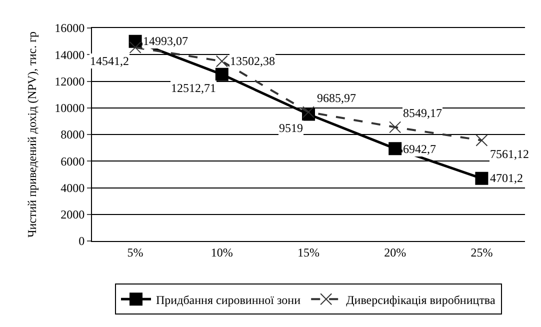  What do you see at coordinates (135, 252) in the screenshot?
I see `x-tick-label: 5%` at bounding box center [135, 252].